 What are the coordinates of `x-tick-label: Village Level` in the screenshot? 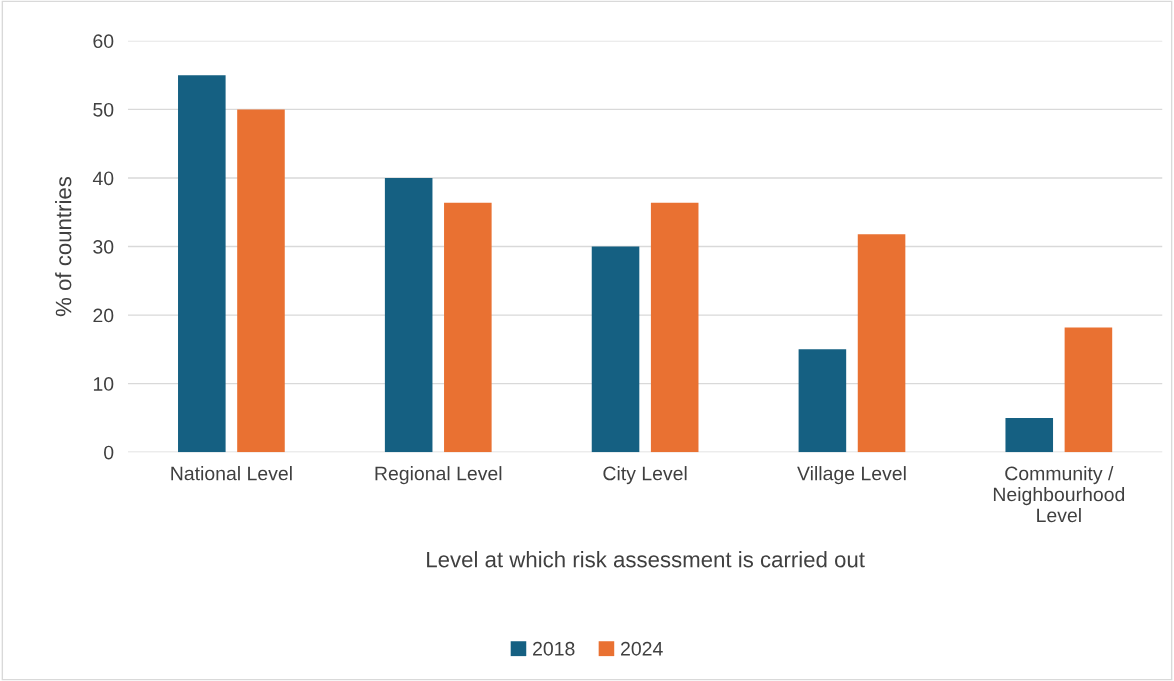 It's located at (851, 475).